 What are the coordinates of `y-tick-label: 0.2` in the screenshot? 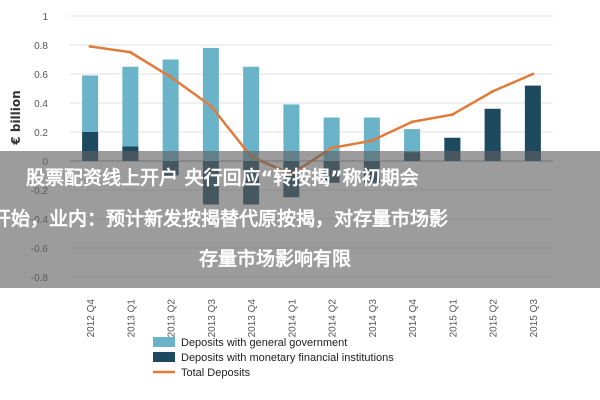 It's located at (41, 133).